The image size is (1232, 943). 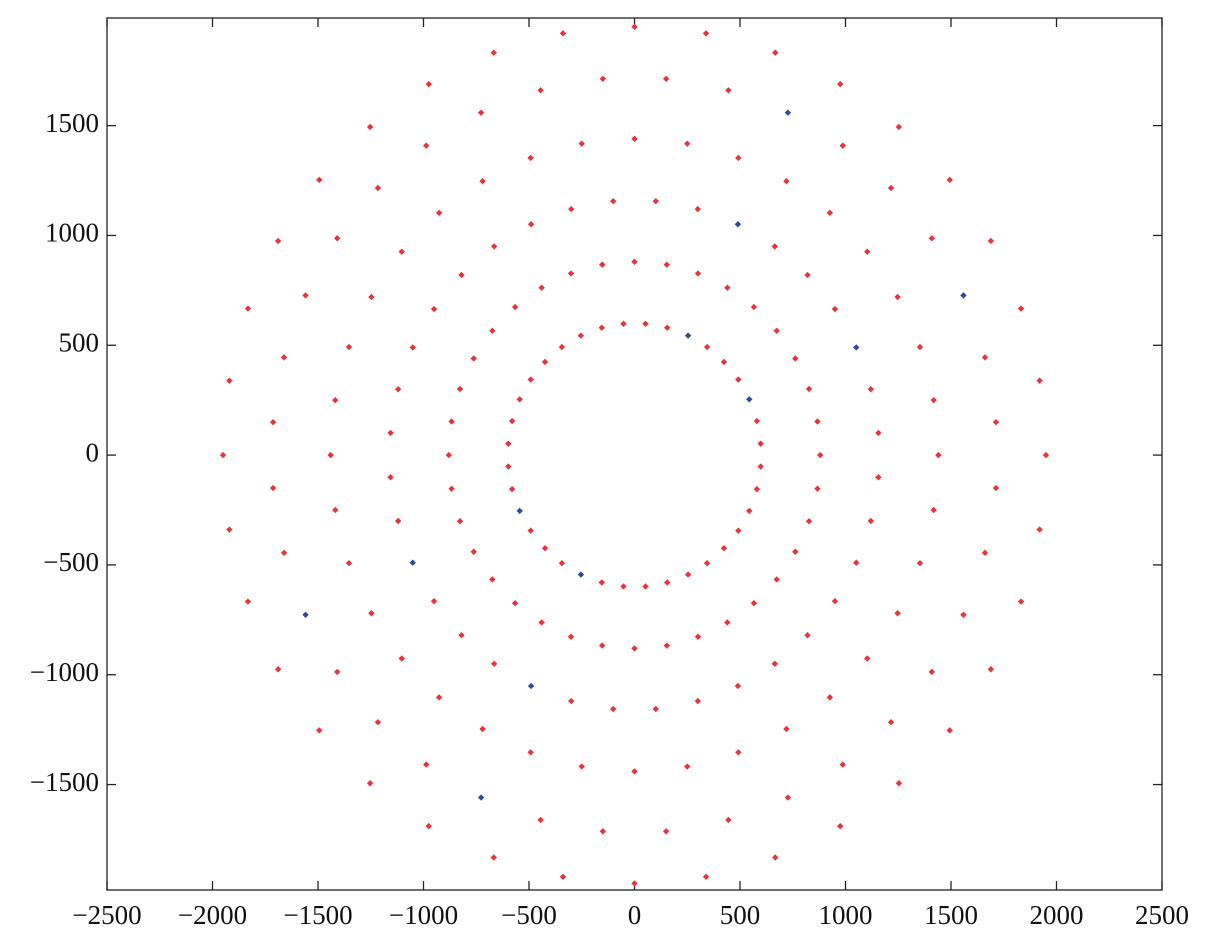 What do you see at coordinates (64, 672) in the screenshot?
I see `y-tick-label: −1000` at bounding box center [64, 672].